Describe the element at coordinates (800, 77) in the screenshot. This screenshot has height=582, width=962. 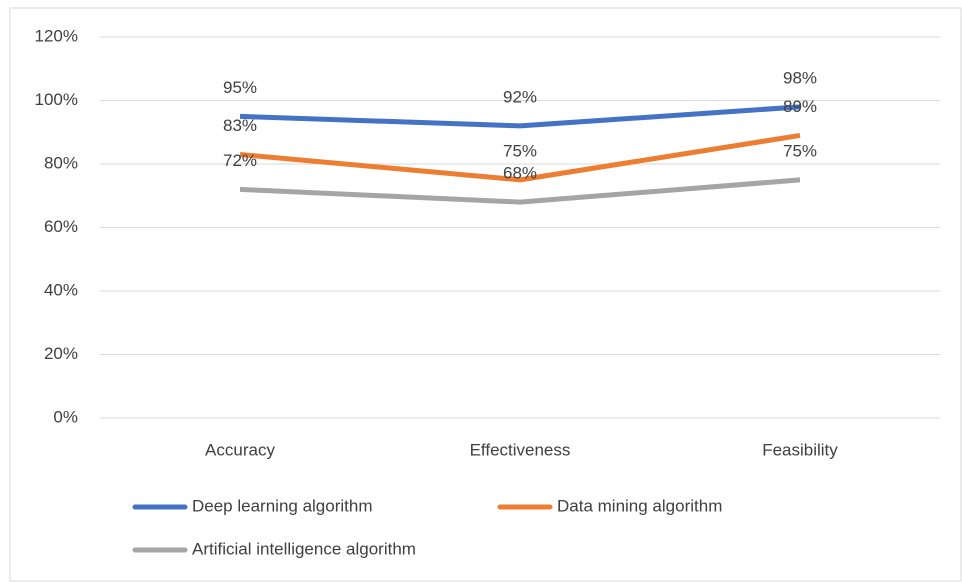
I see `data-label: 98%` at that location.